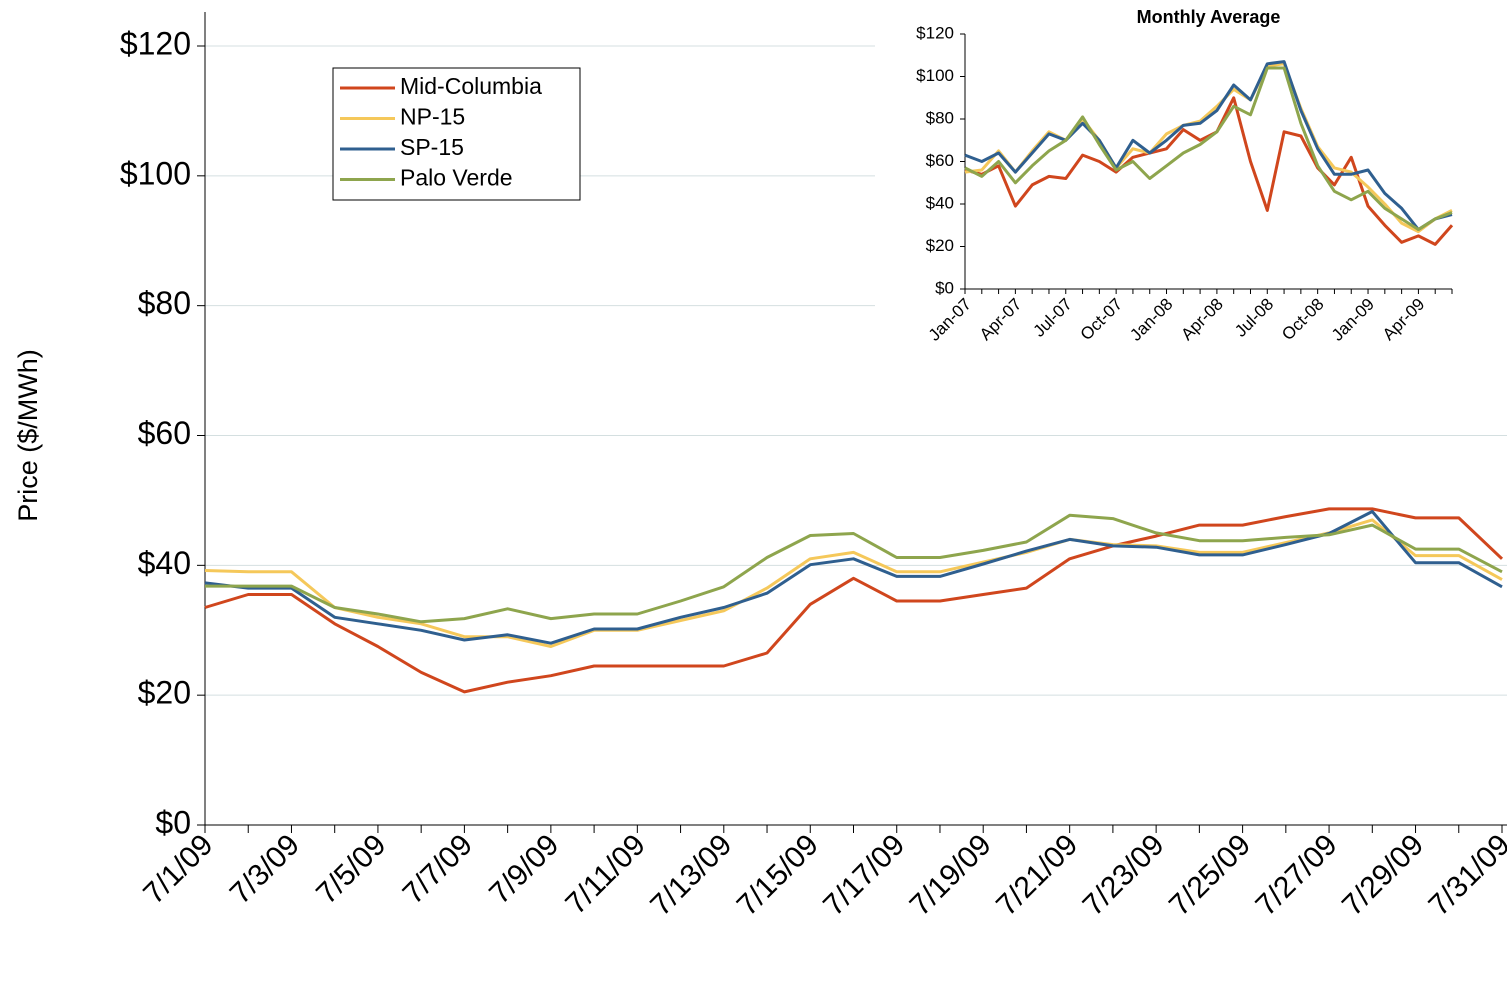  Describe the element at coordinates (524, 869) in the screenshot. I see `x-tick-label: 7/9/09` at that location.